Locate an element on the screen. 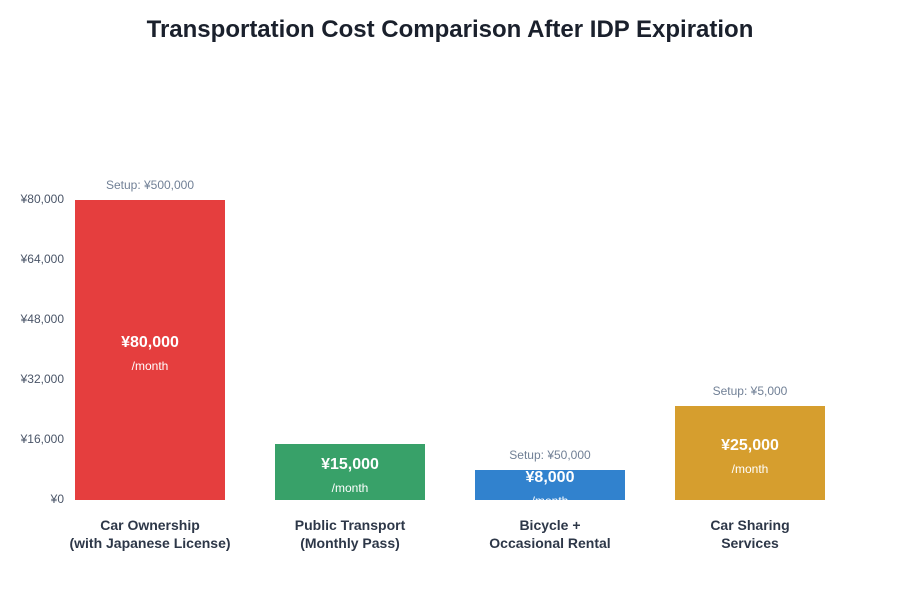 This screenshot has height=600, width=900. bar: ¥15,000/month is located at coordinates (350, 471).